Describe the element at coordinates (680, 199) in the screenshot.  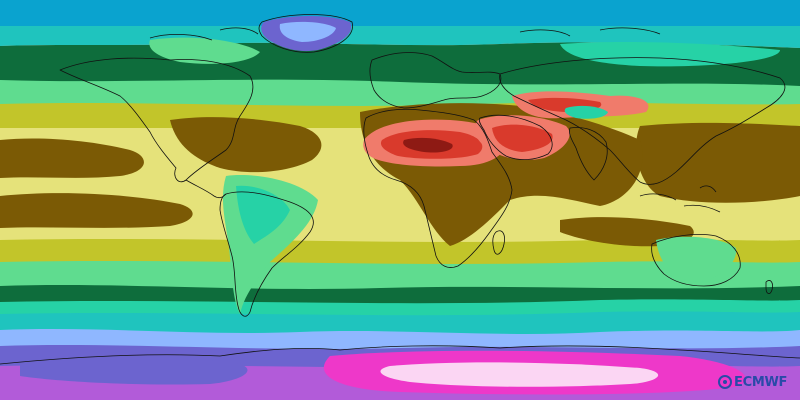
I see `coast-southeast-asia-islands` at that location.